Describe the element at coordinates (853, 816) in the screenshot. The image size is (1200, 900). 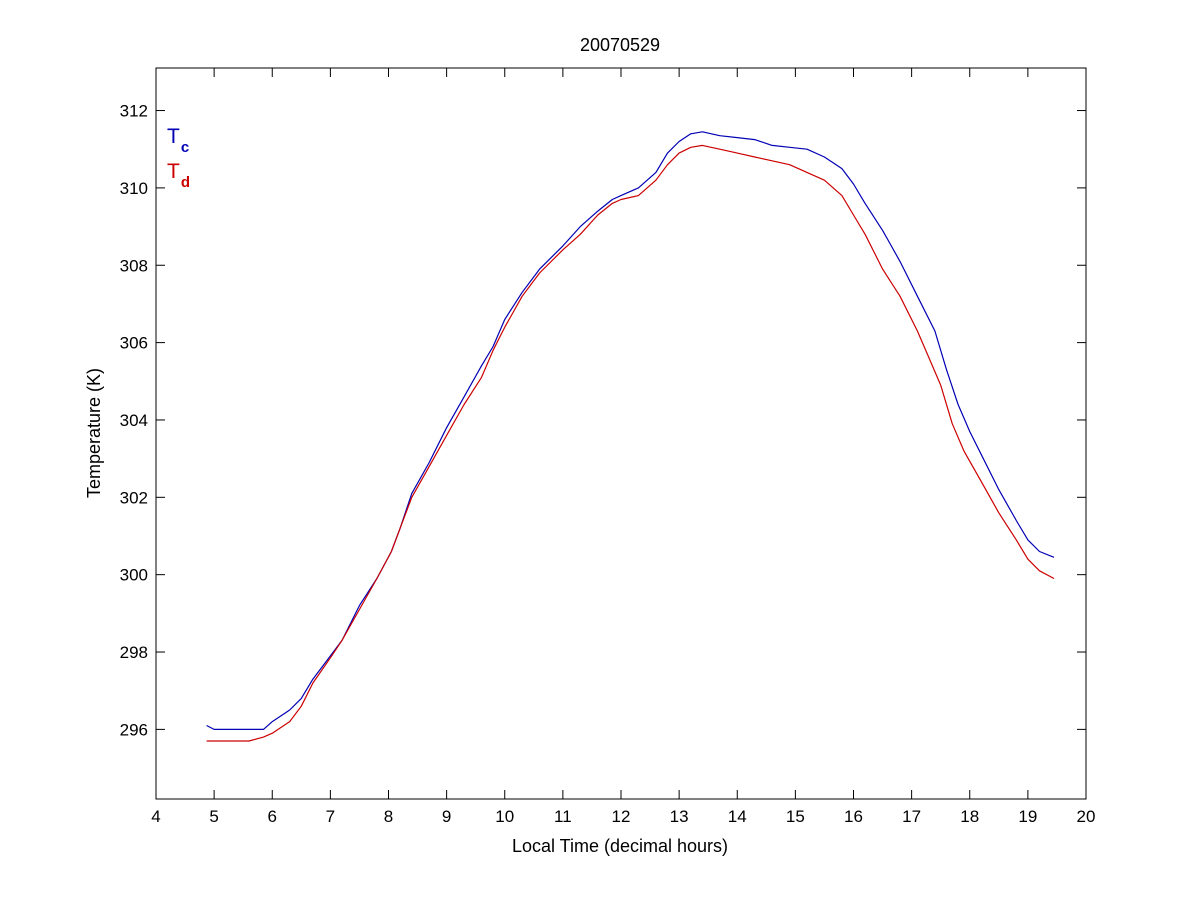
I see `x-tick-label: 16` at that location.